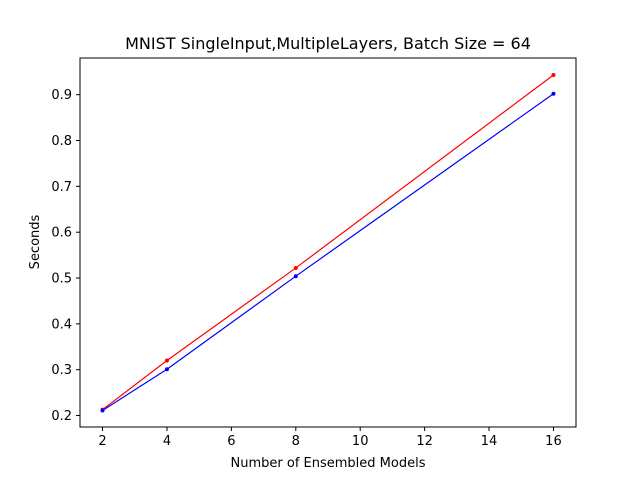 This screenshot has width=640, height=480. What do you see at coordinates (553, 441) in the screenshot?
I see `x-tick-label: 16` at bounding box center [553, 441].